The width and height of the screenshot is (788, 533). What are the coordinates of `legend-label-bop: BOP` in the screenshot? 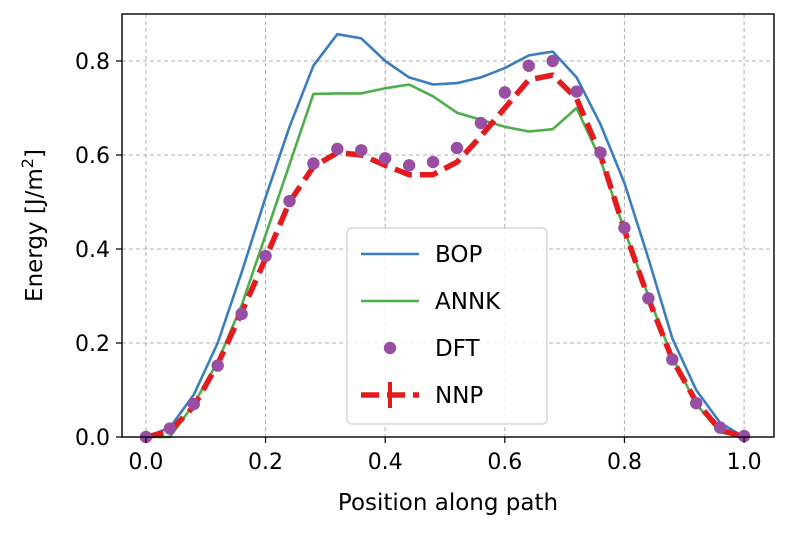 It's located at (458, 255).